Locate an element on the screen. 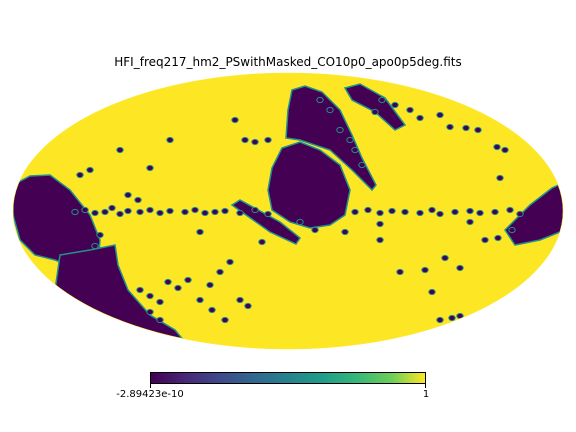  mask-region-center is located at coordinates (309, 185).